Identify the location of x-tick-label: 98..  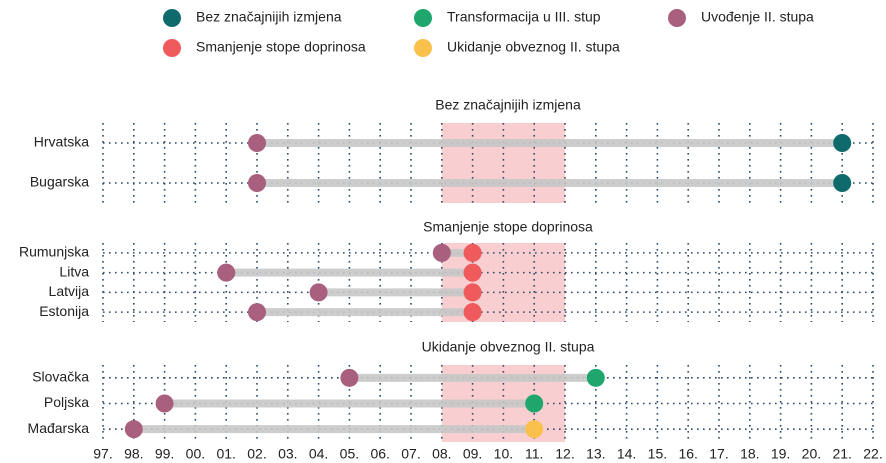
(133, 454).